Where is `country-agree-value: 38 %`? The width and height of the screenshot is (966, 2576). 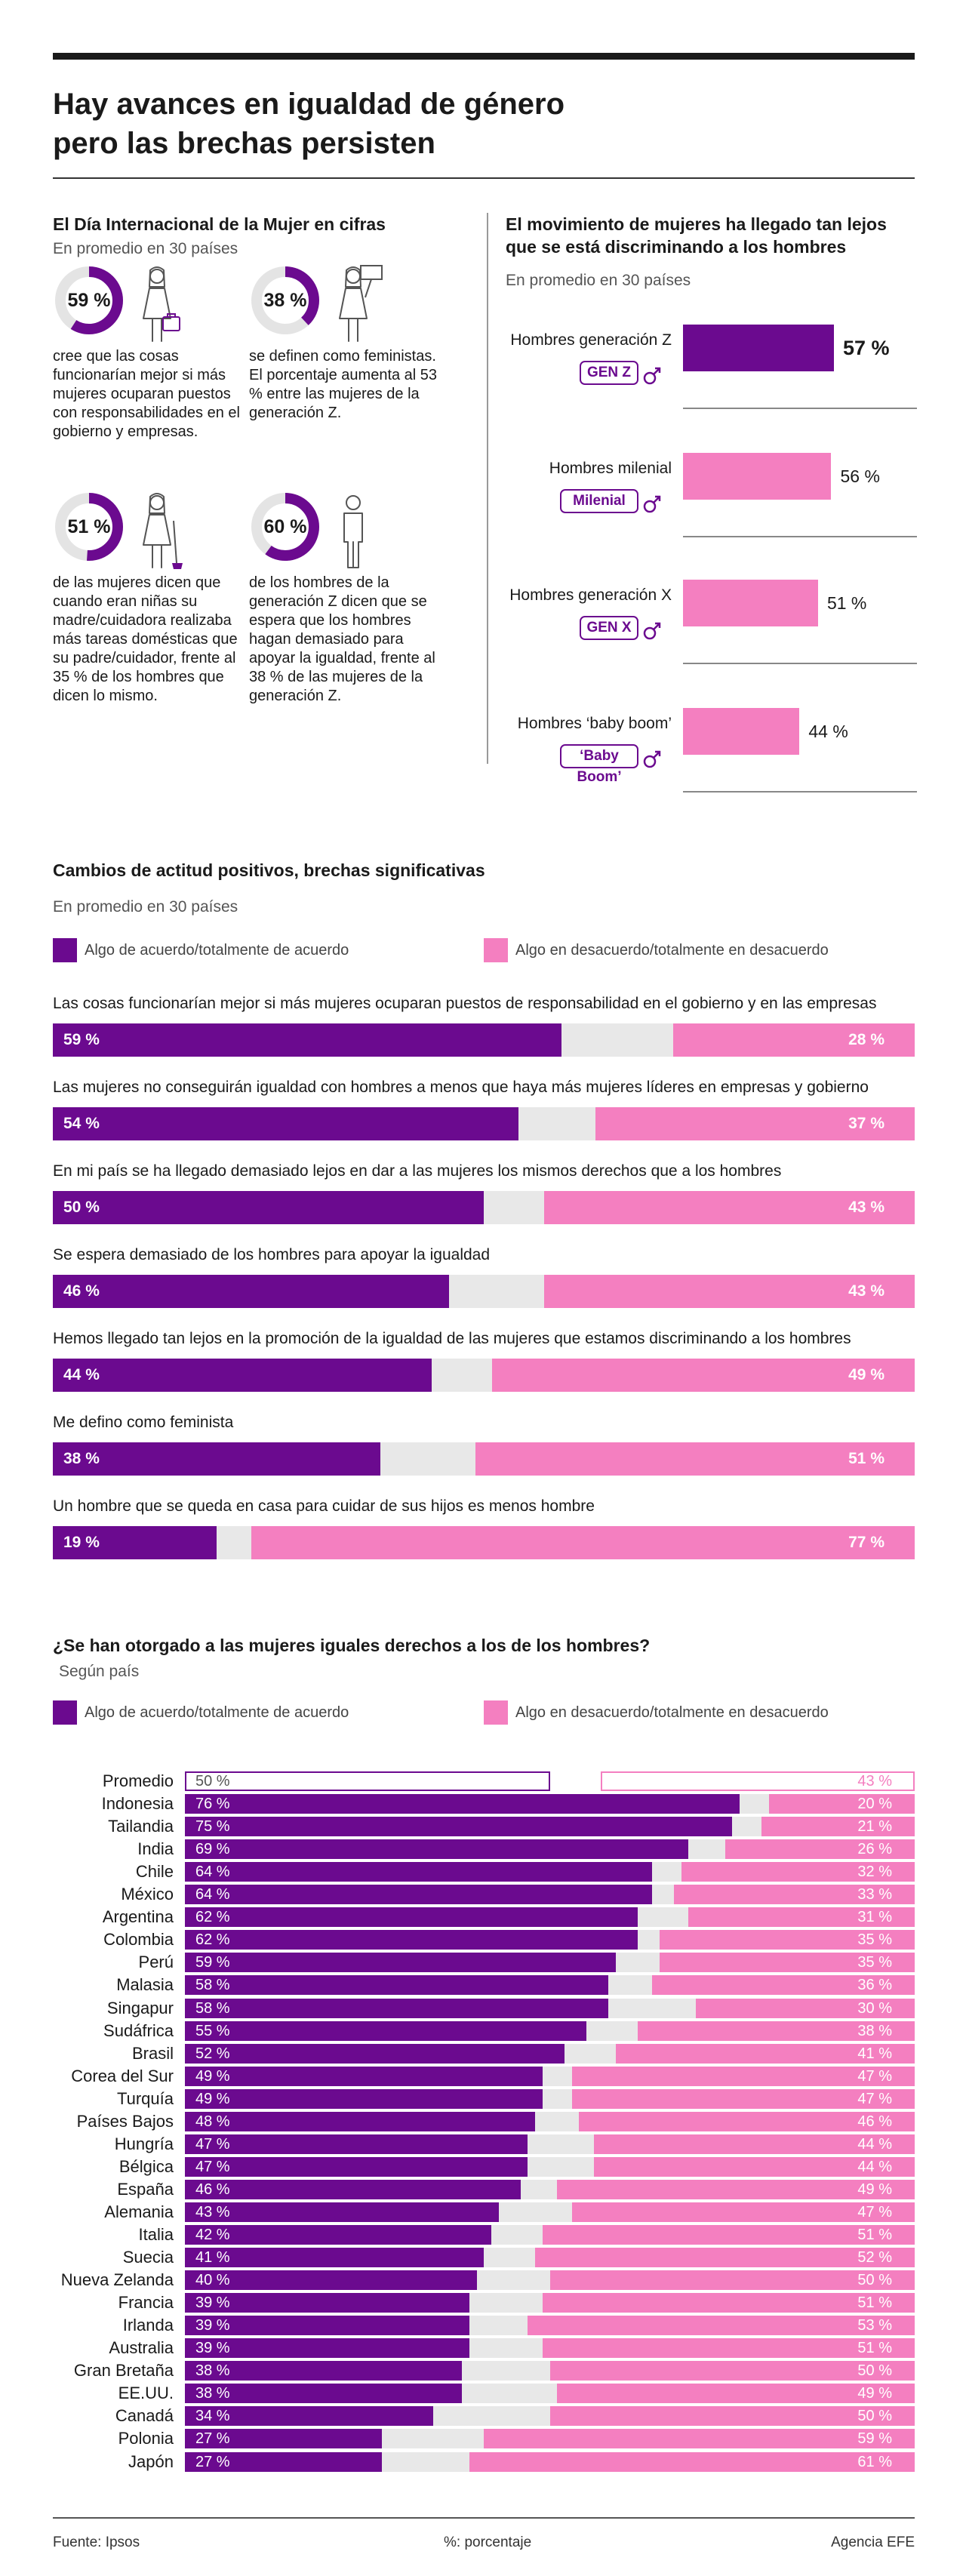
country-agree-value: 38 % is located at coordinates (212, 2371).